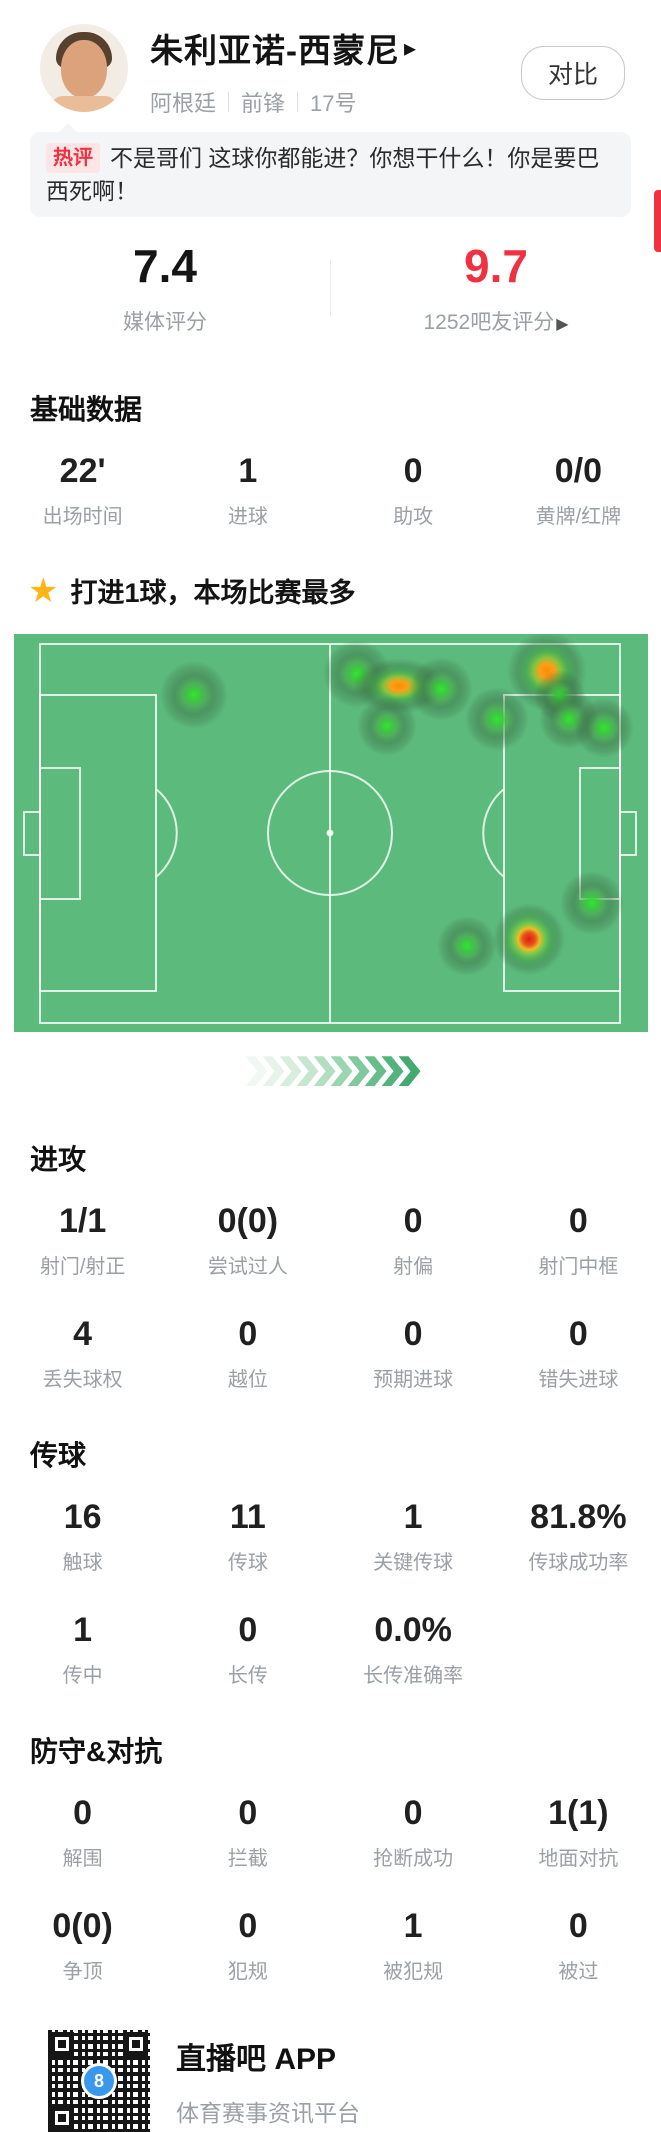 This screenshot has height=2132, width=661. I want to click on stat-cell: 0 越位, so click(247, 1353).